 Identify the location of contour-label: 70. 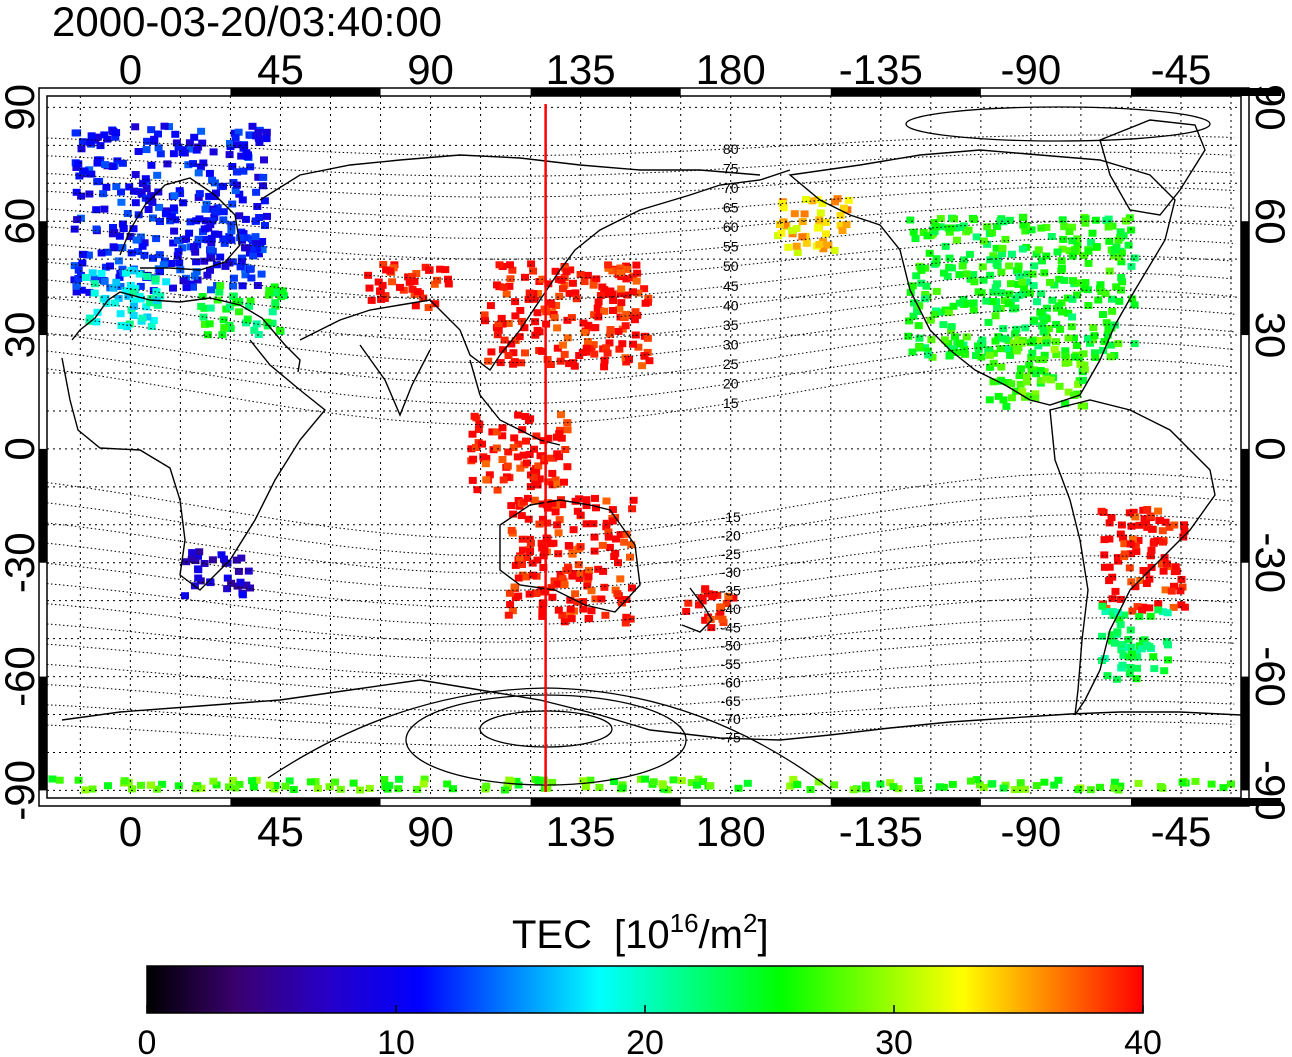
(731, 188).